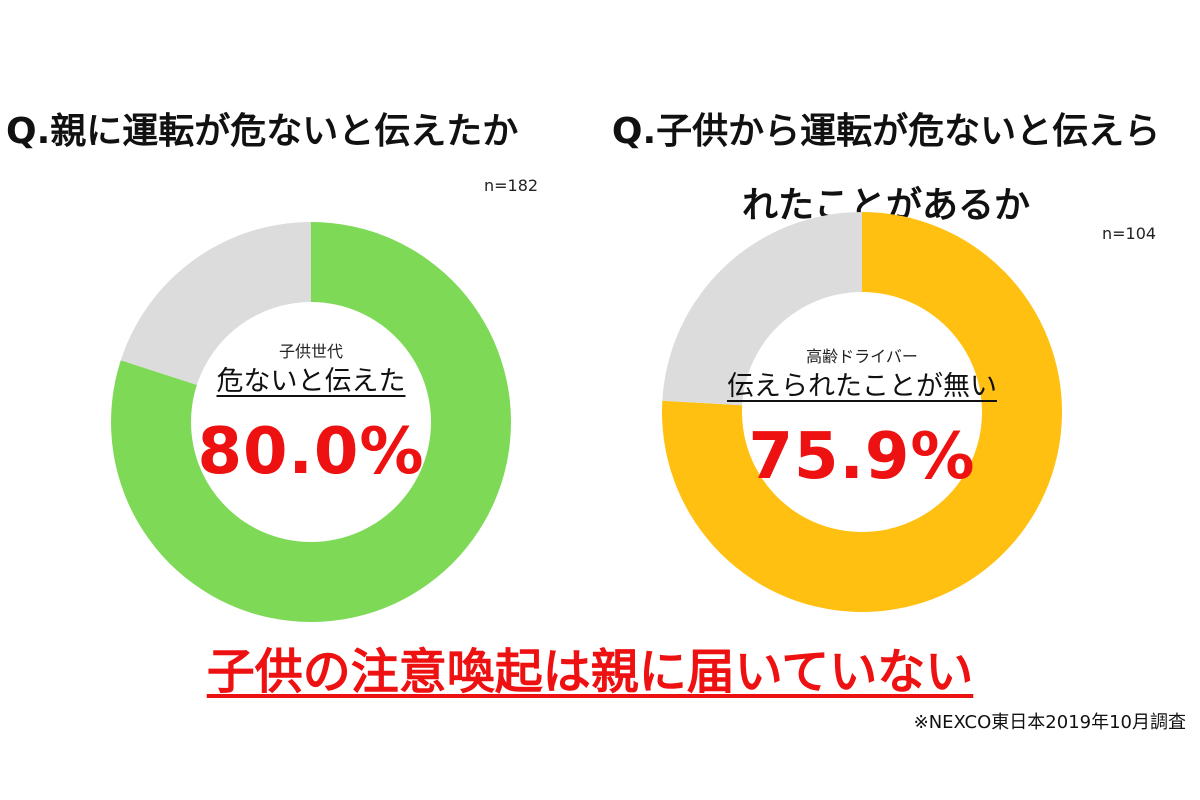 This screenshot has width=1200, height=800. I want to click on question-title: Q.親に運転が危ないと伝えたか, so click(262, 131).